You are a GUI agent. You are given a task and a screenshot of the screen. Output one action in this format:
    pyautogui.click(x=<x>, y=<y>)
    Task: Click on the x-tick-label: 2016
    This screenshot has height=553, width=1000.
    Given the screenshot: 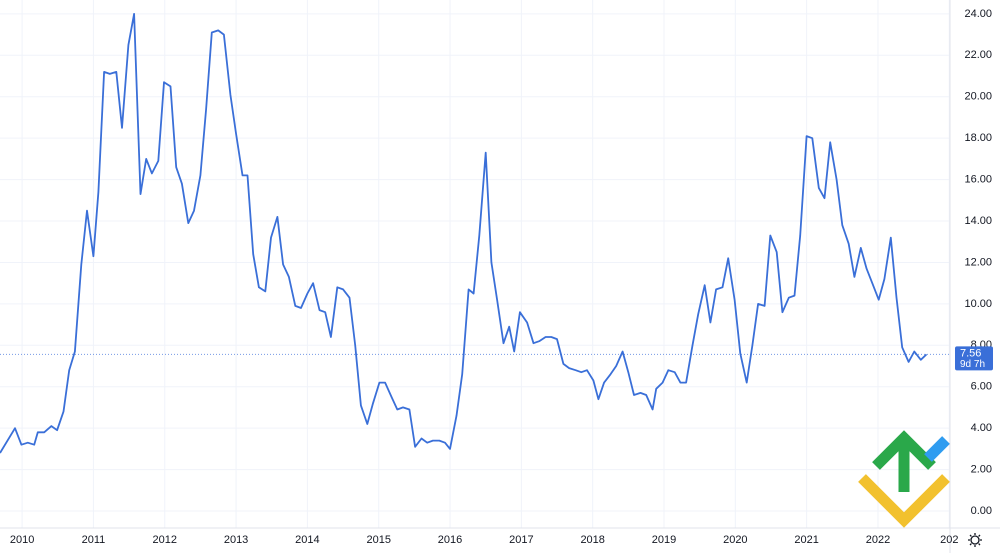 What is the action you would take?
    pyautogui.click(x=450, y=540)
    